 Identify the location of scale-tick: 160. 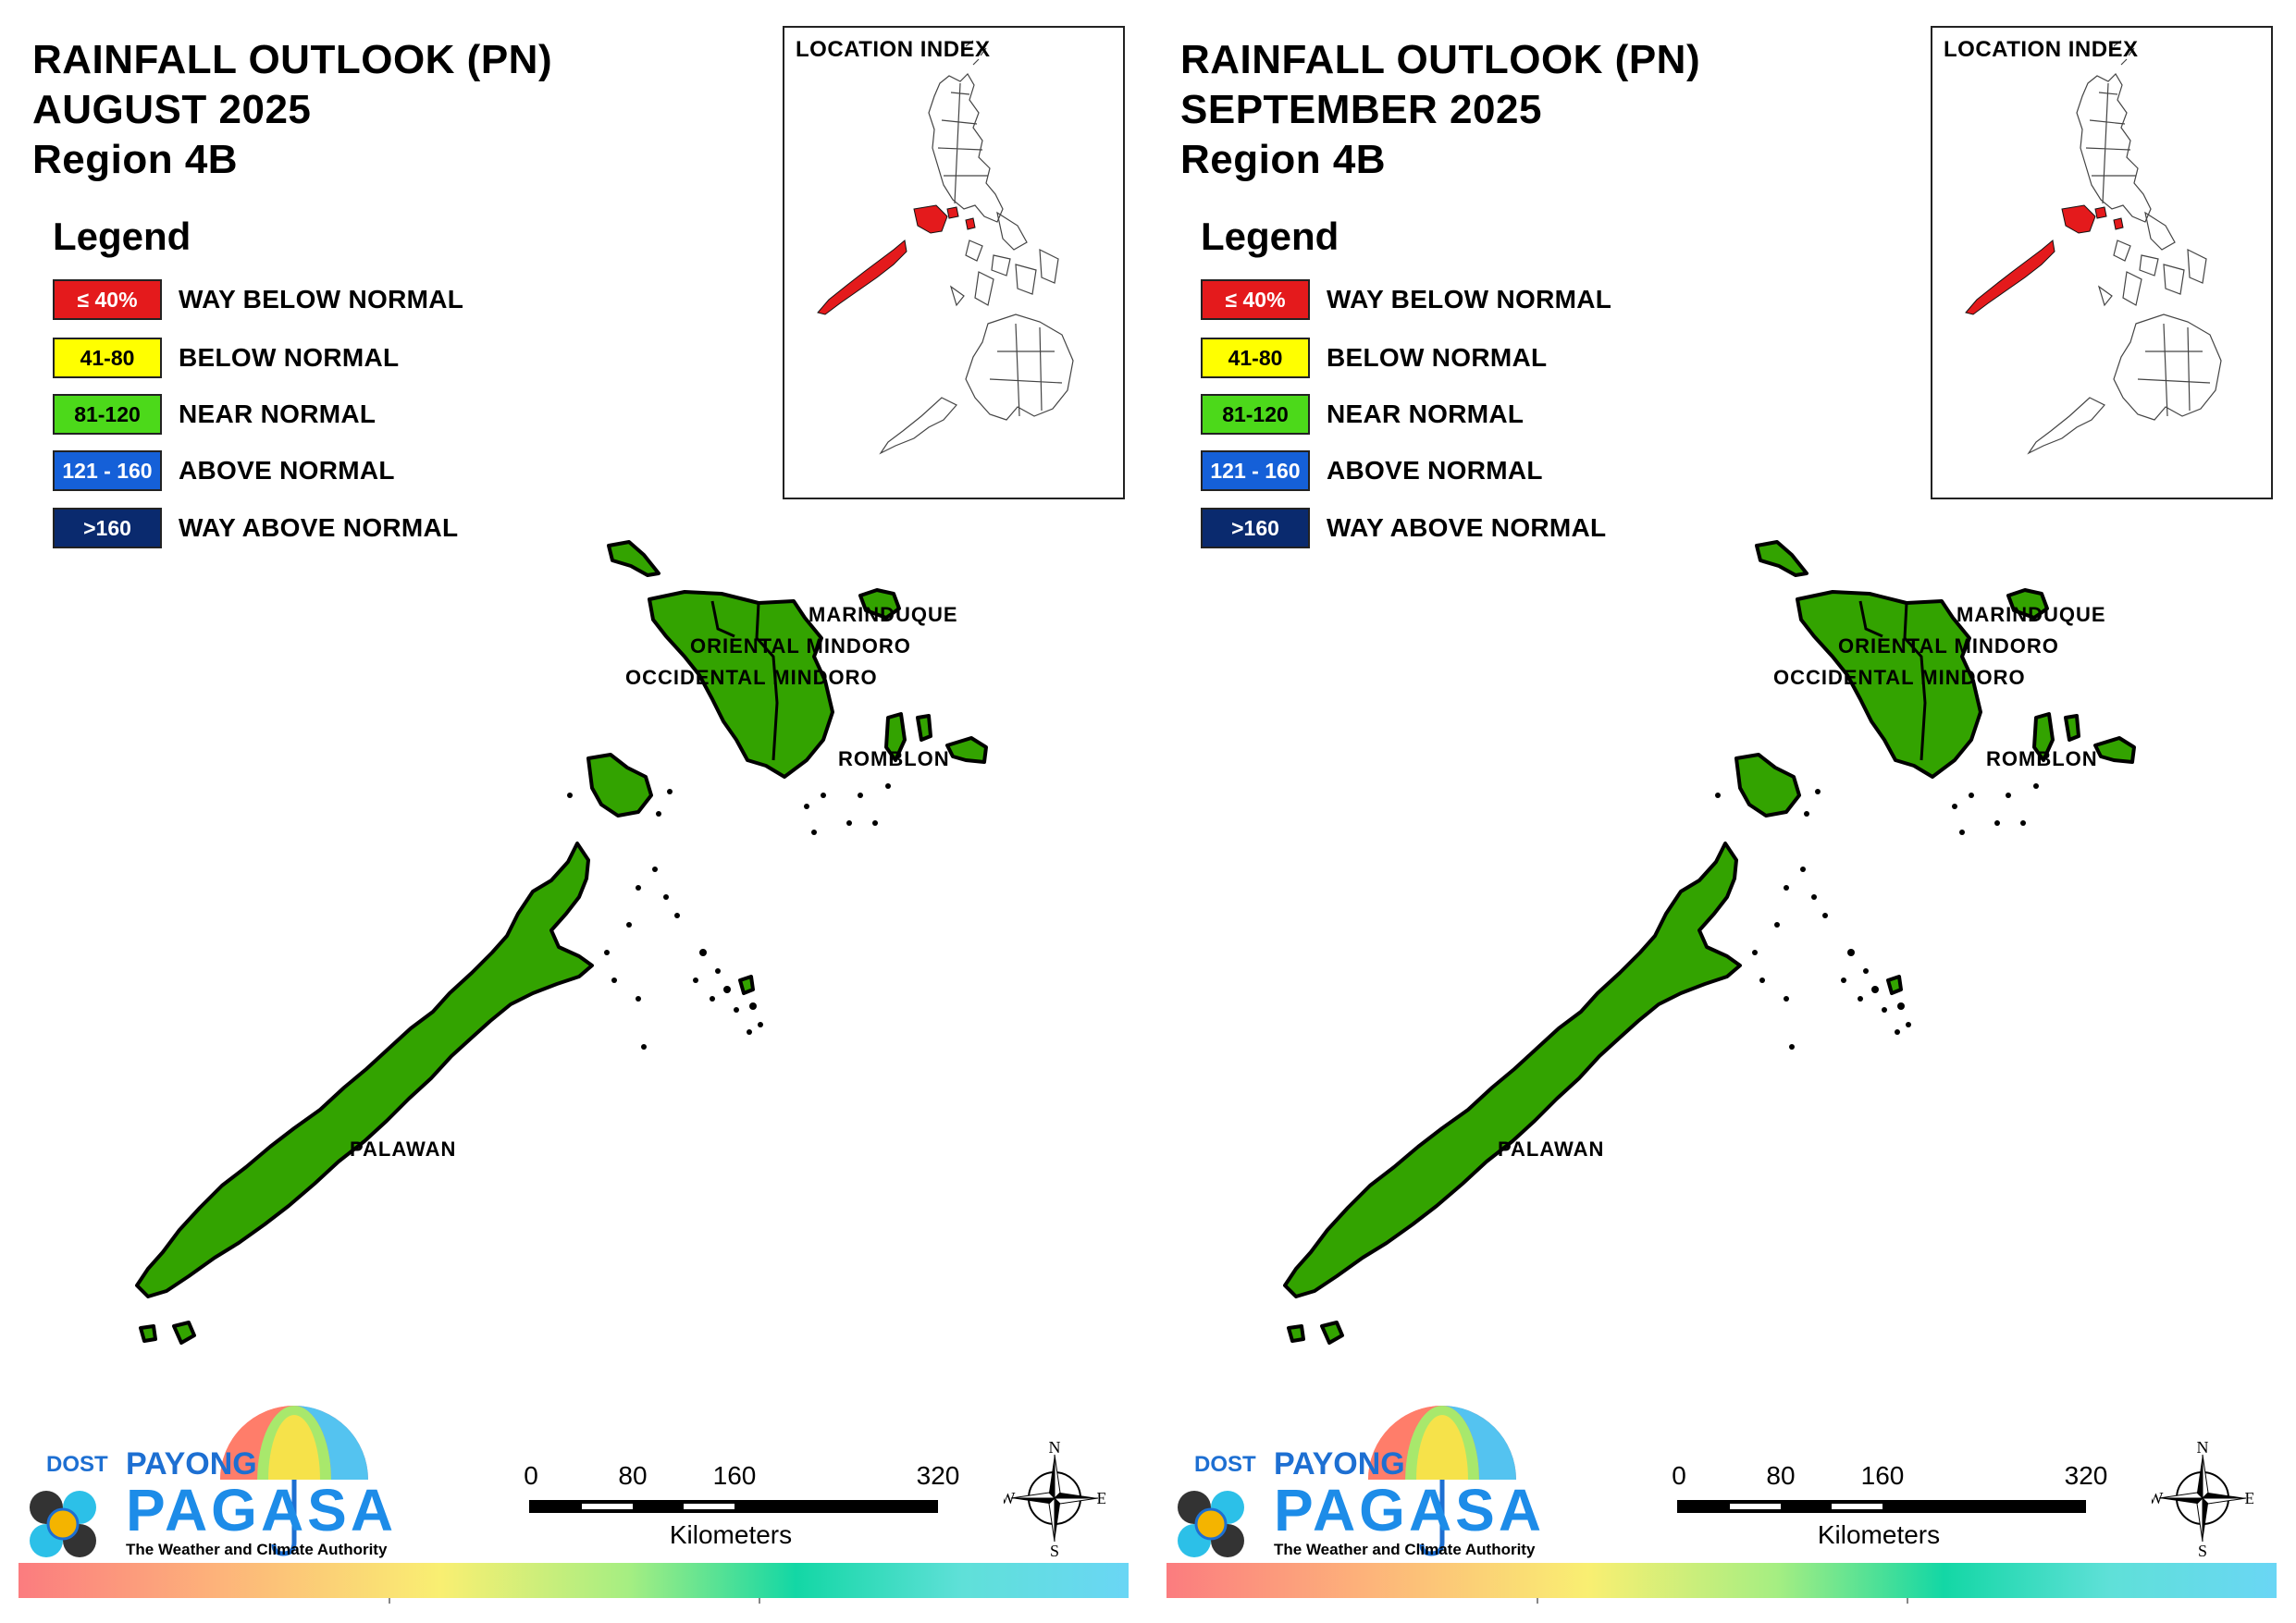
(734, 1475).